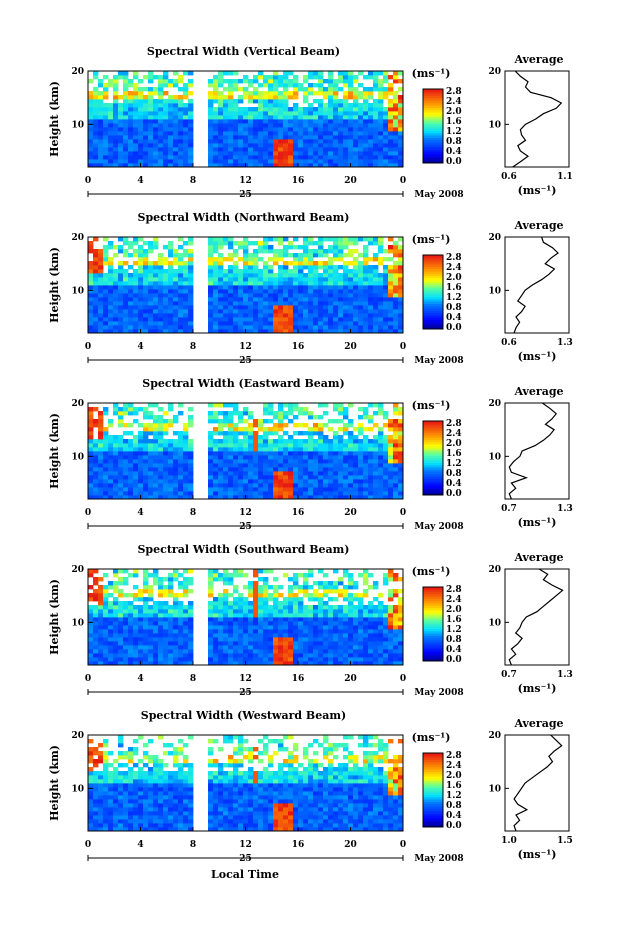  What do you see at coordinates (433, 103) in the screenshot?
I see `colorbar-block` at bounding box center [433, 103].